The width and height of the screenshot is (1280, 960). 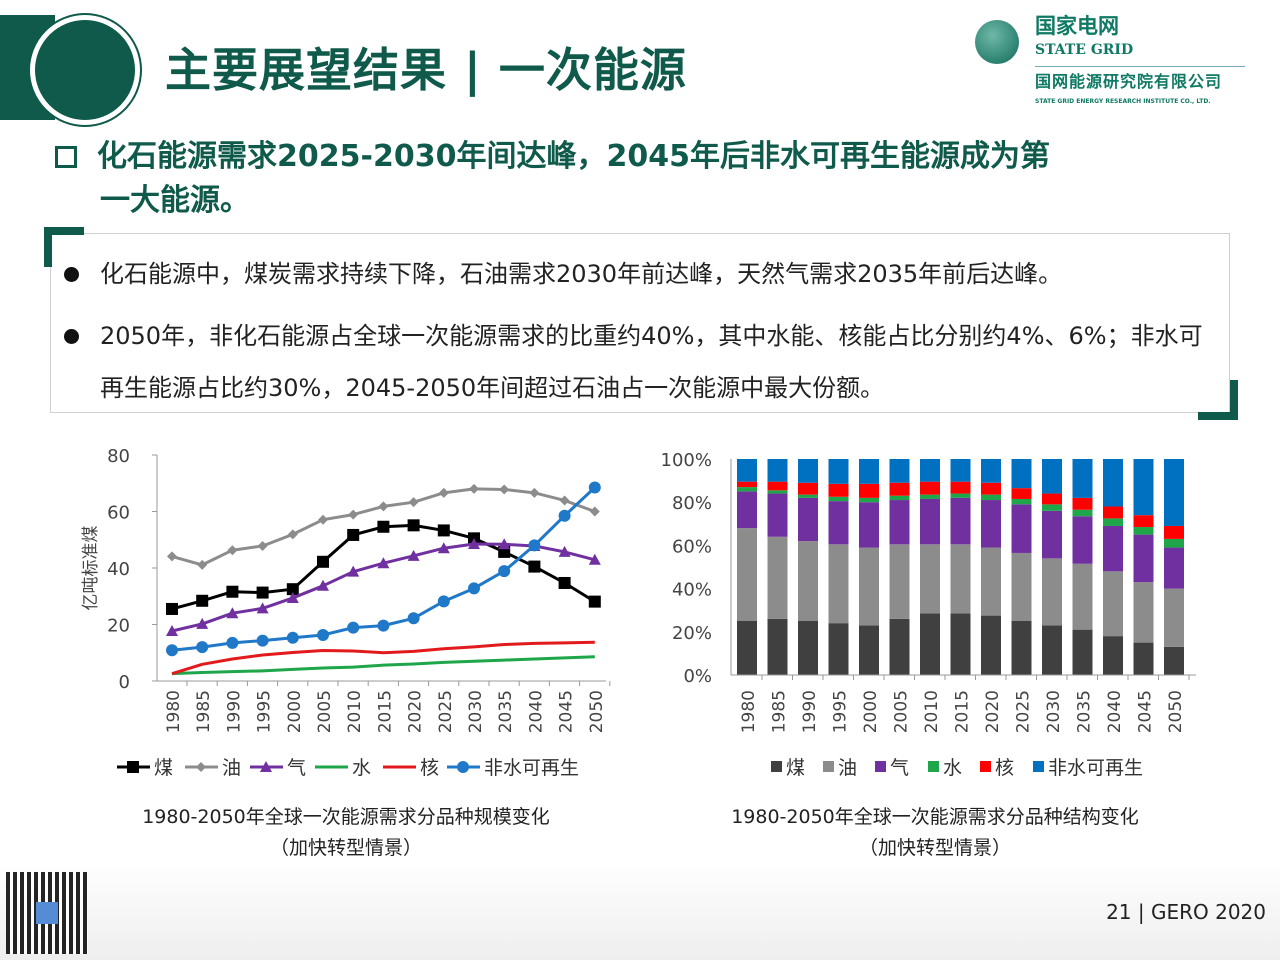 I want to click on y-tick-label: 40%, so click(x=692, y=590).